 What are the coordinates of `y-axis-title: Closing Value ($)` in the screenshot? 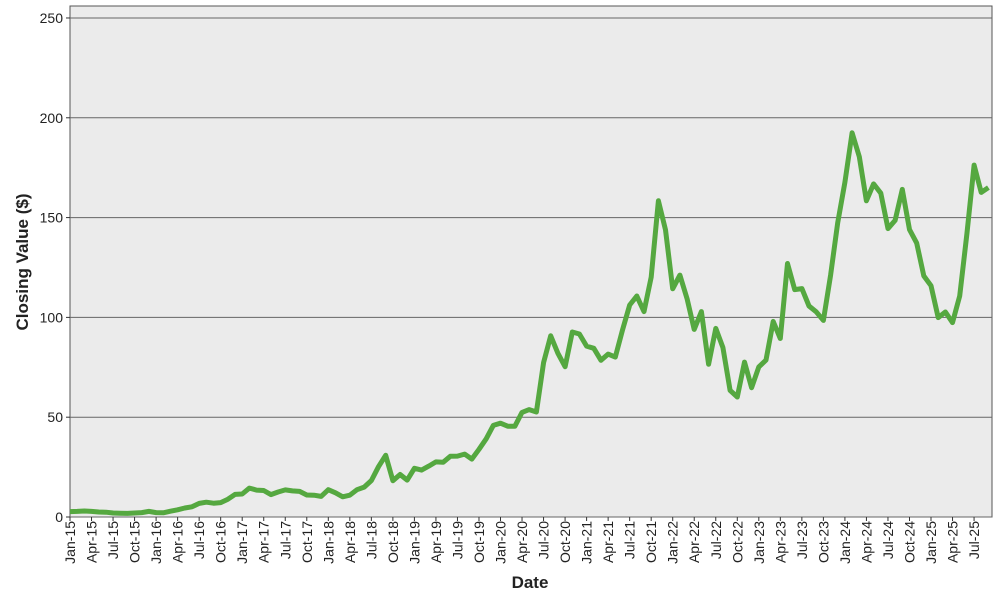 It's located at (22, 262).